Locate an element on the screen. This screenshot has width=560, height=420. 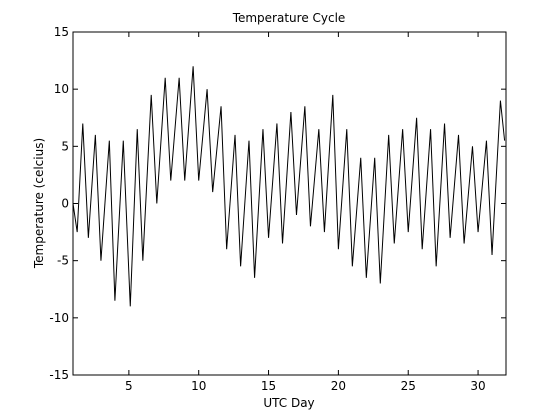
y-tick-label: -15 is located at coordinates (59, 375).